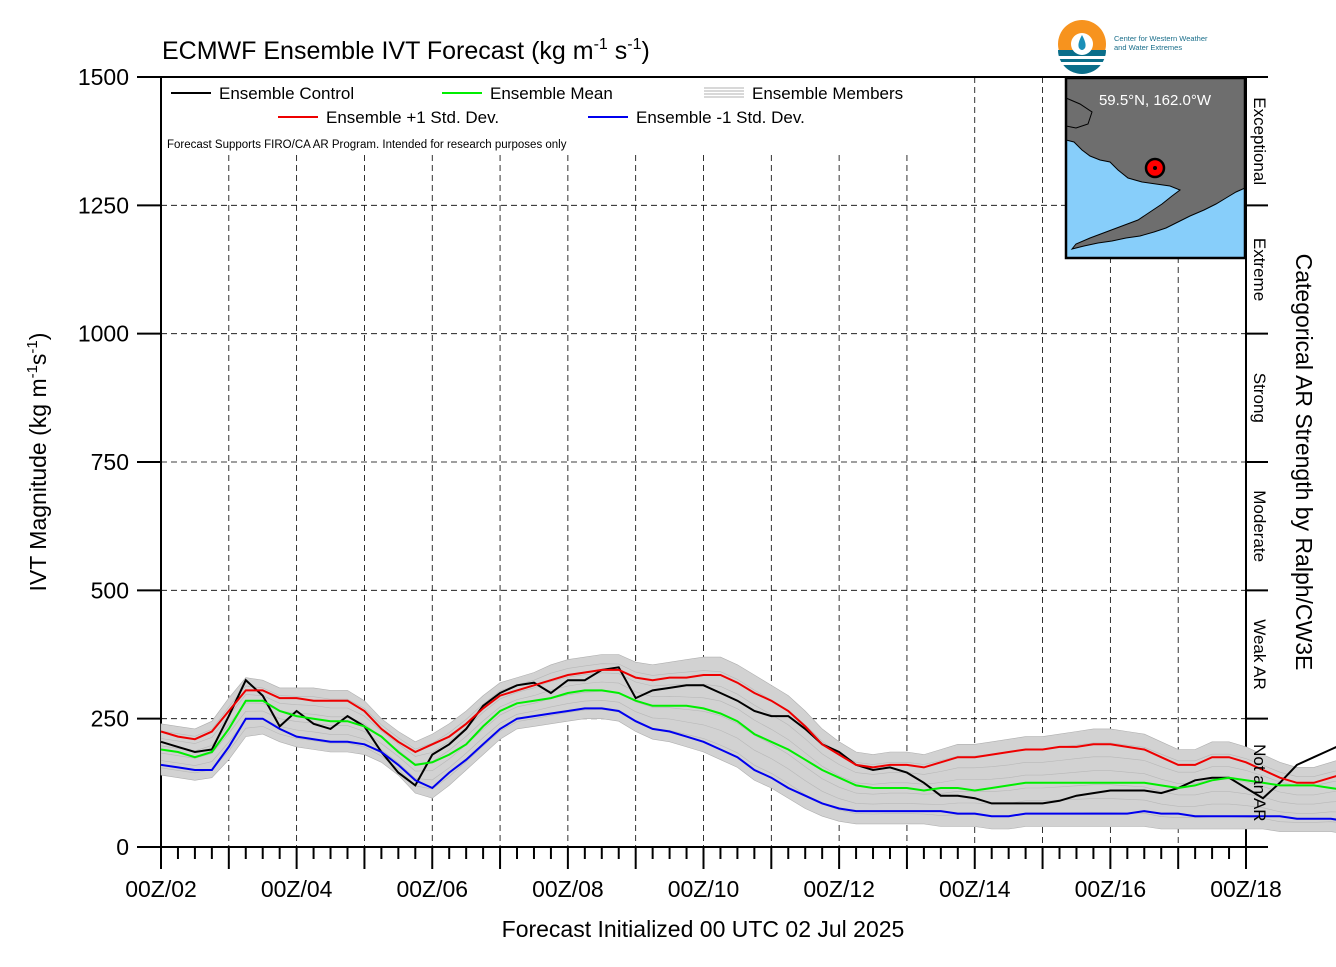 This screenshot has width=1336, height=967. I want to click on series-ensemble-mean, so click(748, 740).